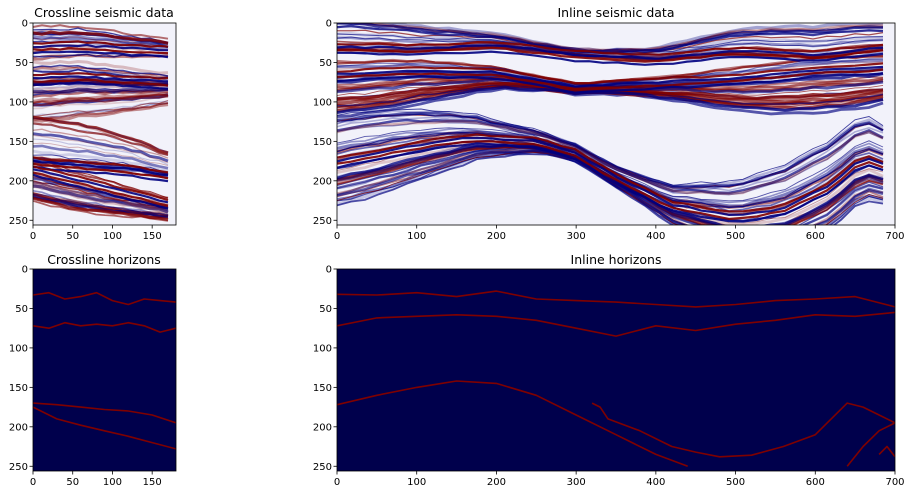  Describe the element at coordinates (576, 236) in the screenshot. I see `x-tick-label: 300` at that location.